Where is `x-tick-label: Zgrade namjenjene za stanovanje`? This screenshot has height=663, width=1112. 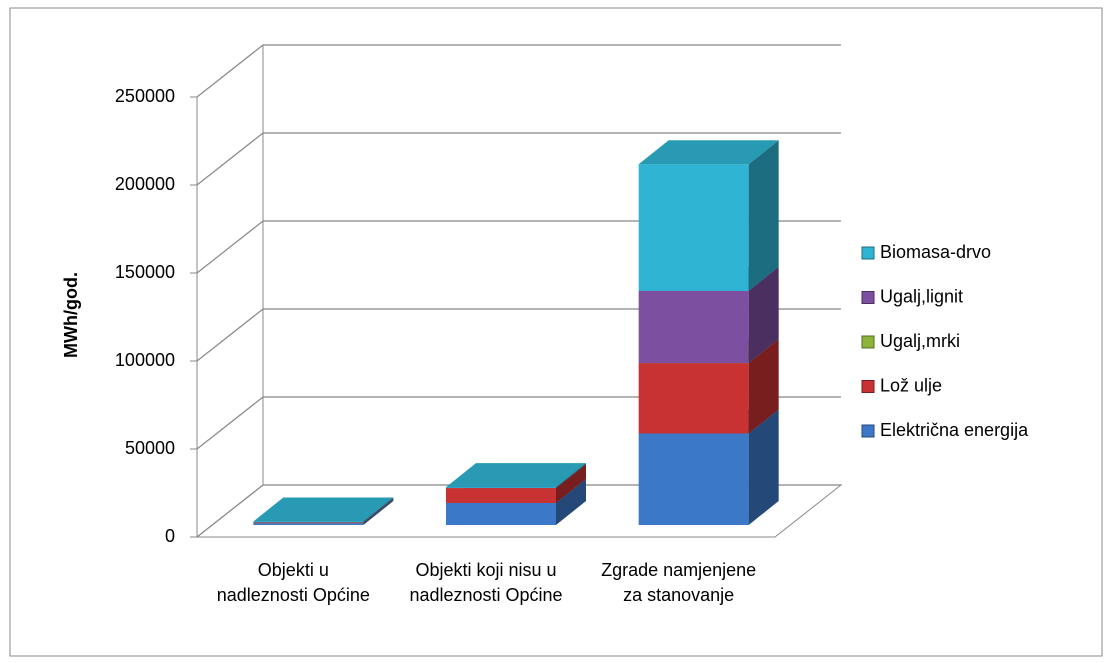 x-tick-label: Zgrade namjenjene za stanovanje is located at coordinates (679, 582).